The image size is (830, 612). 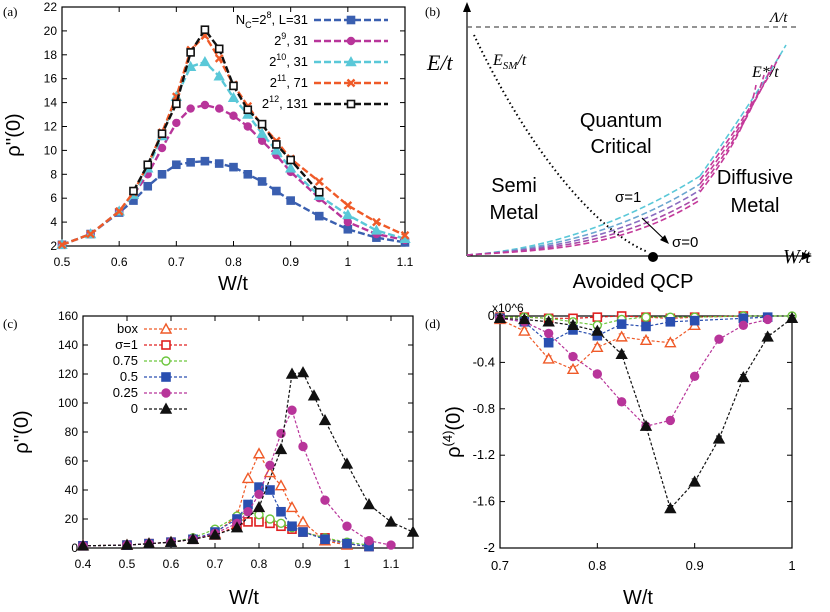 What do you see at coordinates (72, 490) in the screenshot?
I see `y-tick-label: 40` at bounding box center [72, 490].